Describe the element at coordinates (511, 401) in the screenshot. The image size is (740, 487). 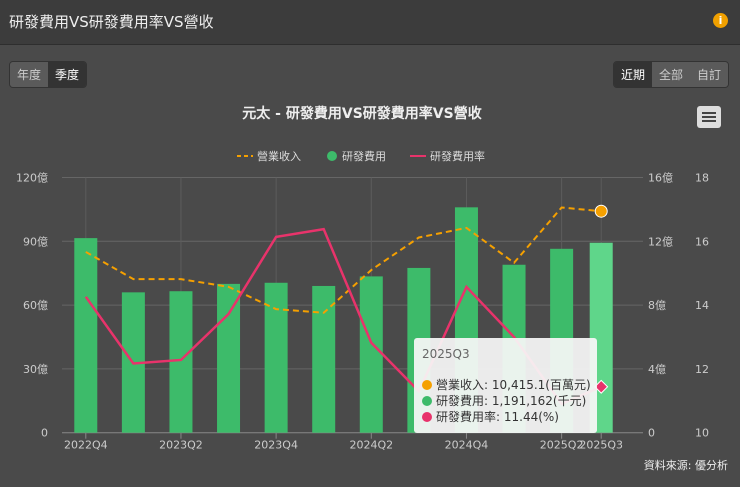
I see `tooltip-rd: 研發費用: 1,191,162(千元)` at that location.